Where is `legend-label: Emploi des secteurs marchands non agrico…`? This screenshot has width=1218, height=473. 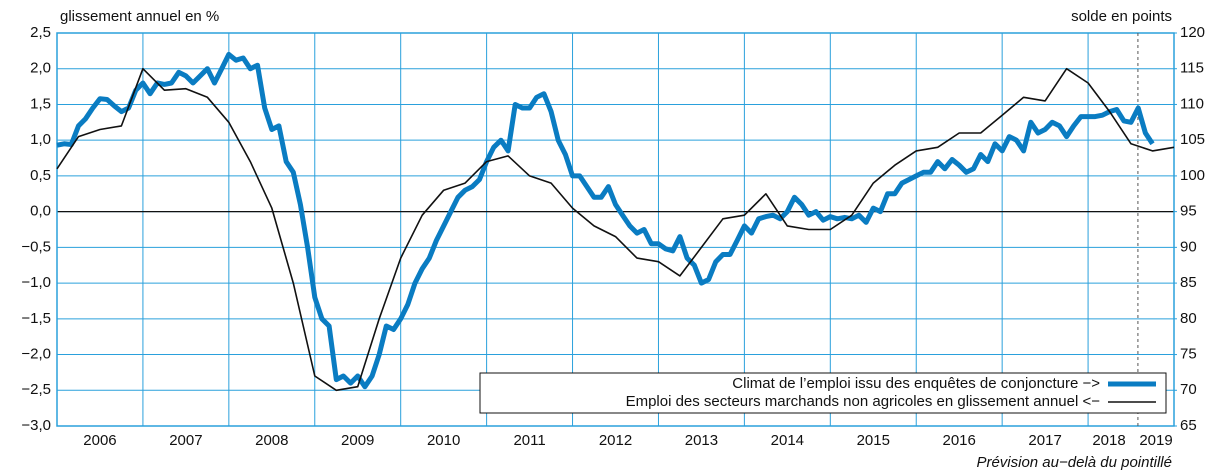
legend-label: Emploi des secteurs marchands non agrico… is located at coordinates (863, 401).